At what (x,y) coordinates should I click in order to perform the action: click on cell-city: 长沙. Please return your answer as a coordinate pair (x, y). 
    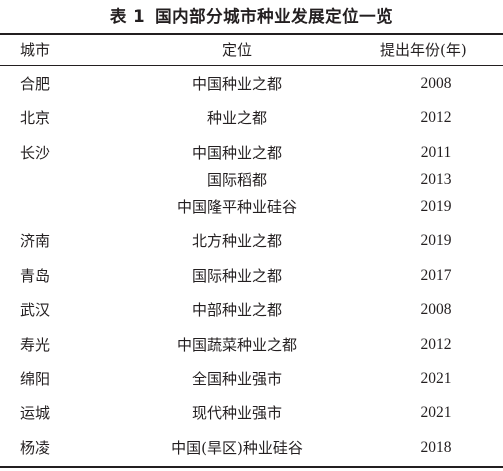
    Looking at the image, I should click on (35, 153).